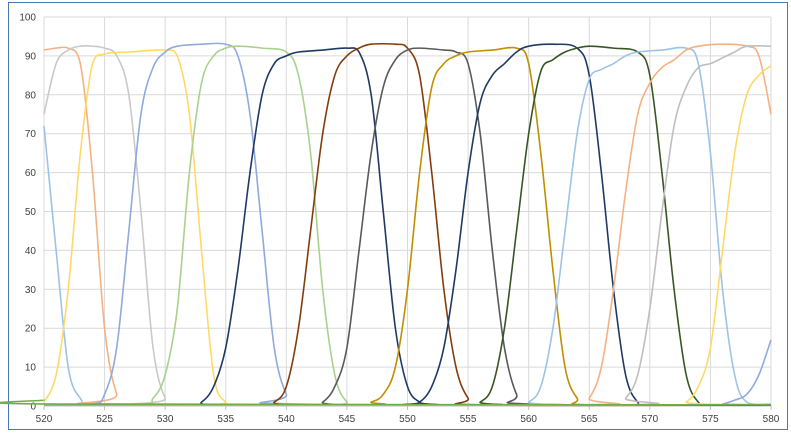 This screenshot has width=791, height=433. Describe the element at coordinates (31, 56) in the screenshot. I see `y-tick-label: 90` at that location.